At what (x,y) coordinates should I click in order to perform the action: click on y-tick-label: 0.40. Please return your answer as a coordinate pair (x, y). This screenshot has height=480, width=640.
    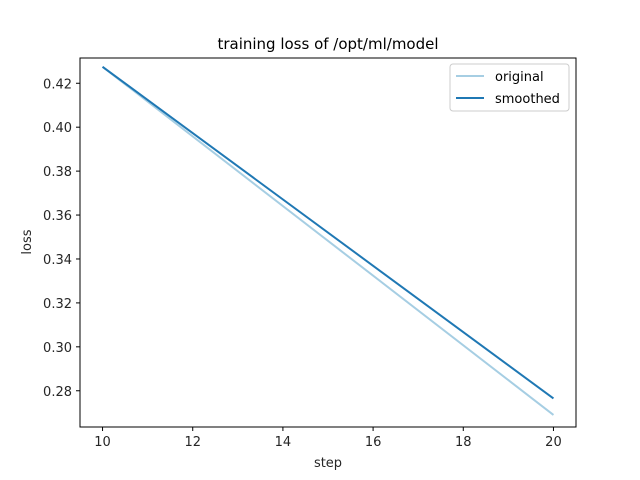
    Looking at the image, I should click on (57, 128).